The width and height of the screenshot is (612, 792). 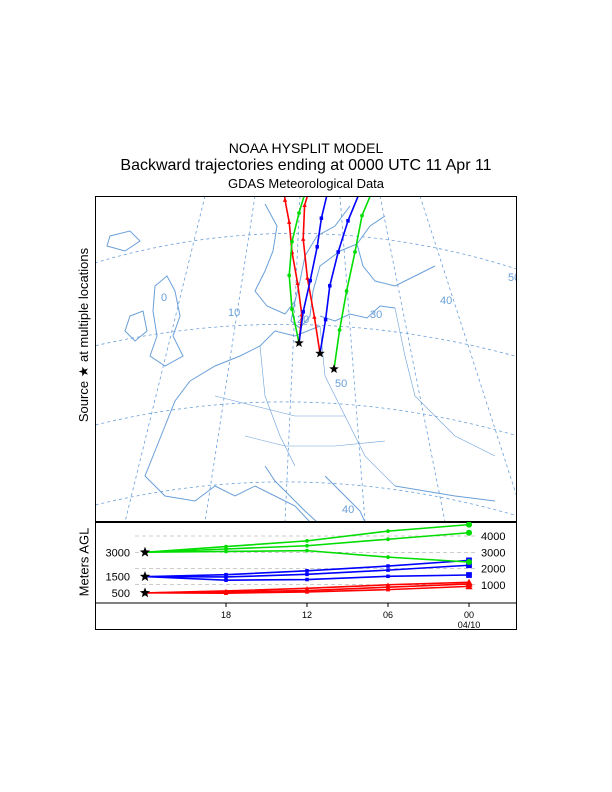 What do you see at coordinates (118, 553) in the screenshot?
I see `start-height-label: 3000` at bounding box center [118, 553].